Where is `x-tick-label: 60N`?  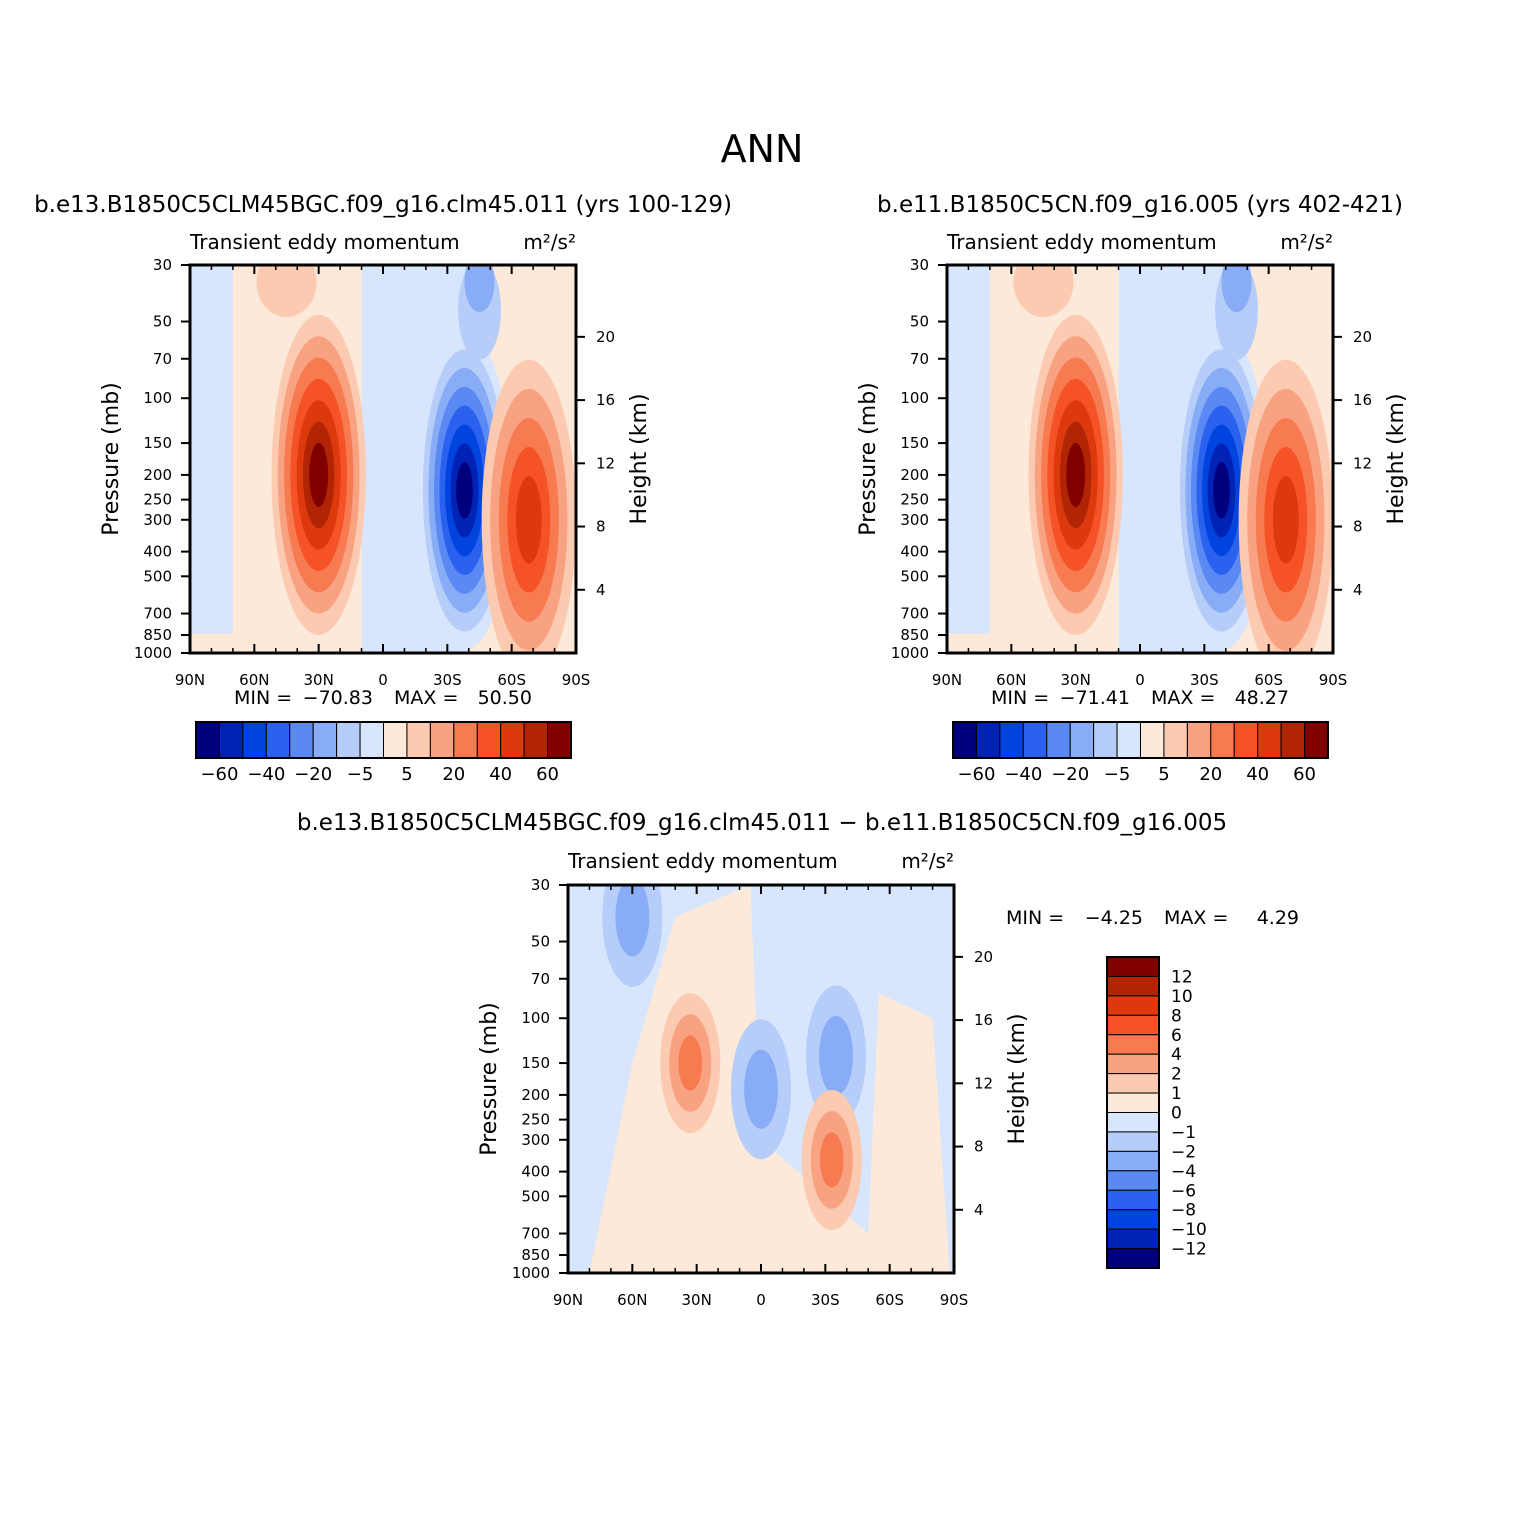
x-tick-label: 60N is located at coordinates (1011, 680).